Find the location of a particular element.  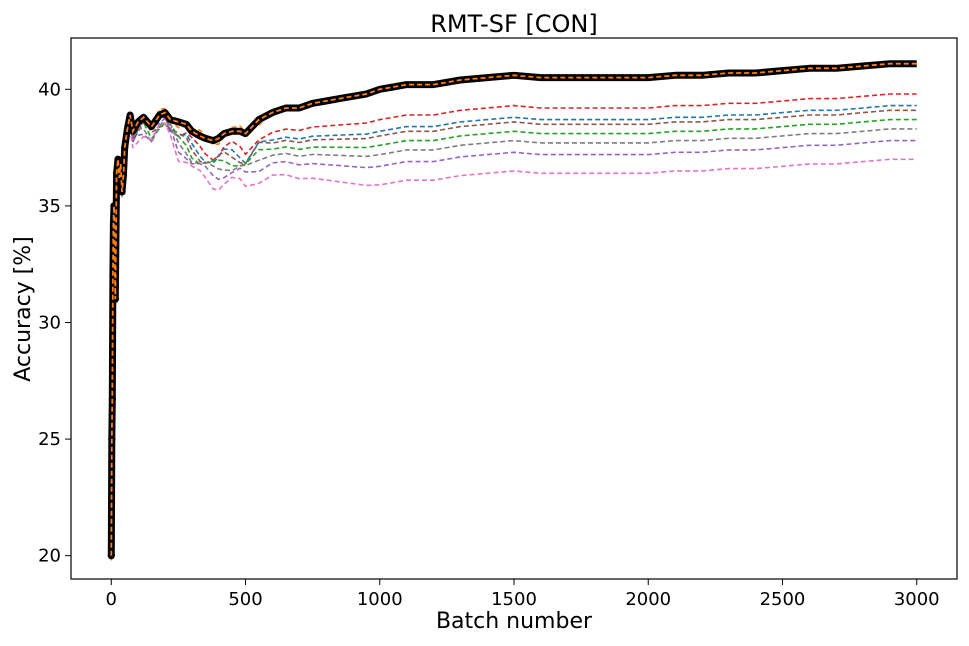

y-tick-label: 30 is located at coordinates (49, 322).